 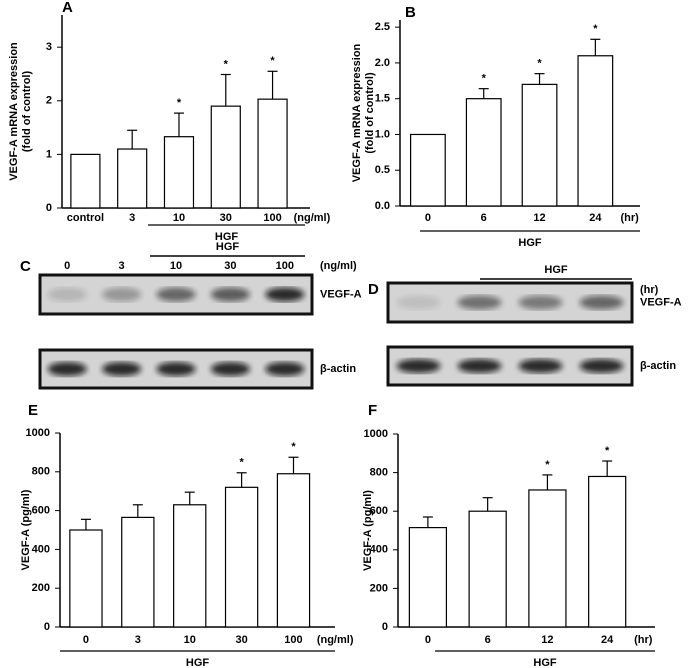 What do you see at coordinates (49, 47) in the screenshot?
I see `y-tick-label: 3` at bounding box center [49, 47].